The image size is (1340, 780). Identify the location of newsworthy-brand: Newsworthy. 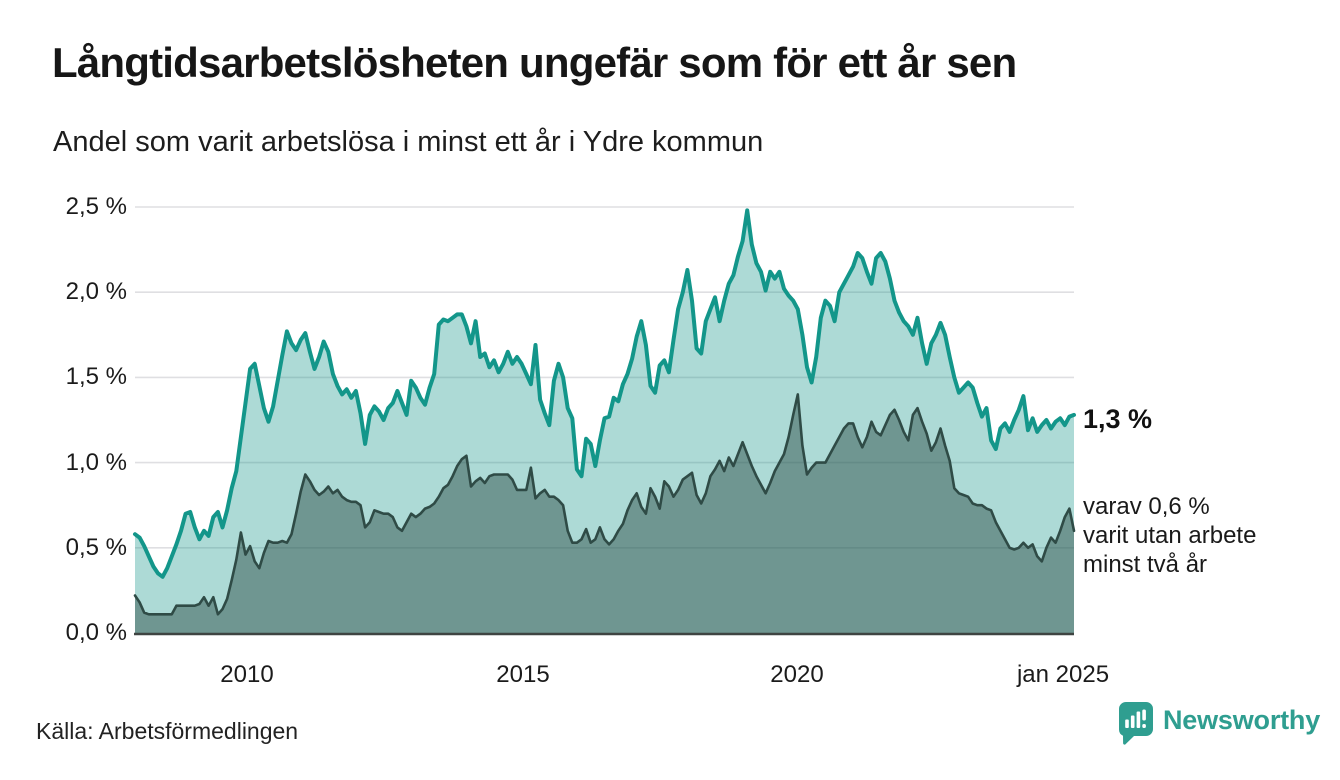
(1218, 723).